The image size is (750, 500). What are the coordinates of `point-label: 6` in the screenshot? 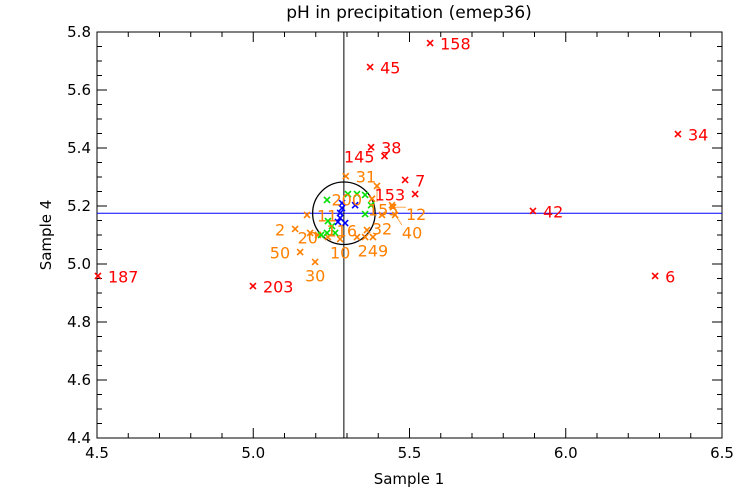 It's located at (670, 276).